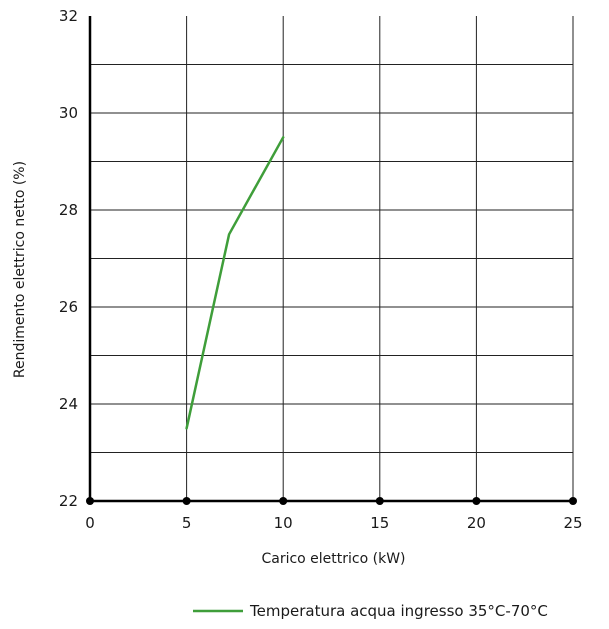 Image resolution: width=609 pixels, height=629 pixels. What do you see at coordinates (398, 611) in the screenshot?
I see `legend-label: Temperatura acqua ingresso 35°C-70°C` at bounding box center [398, 611].